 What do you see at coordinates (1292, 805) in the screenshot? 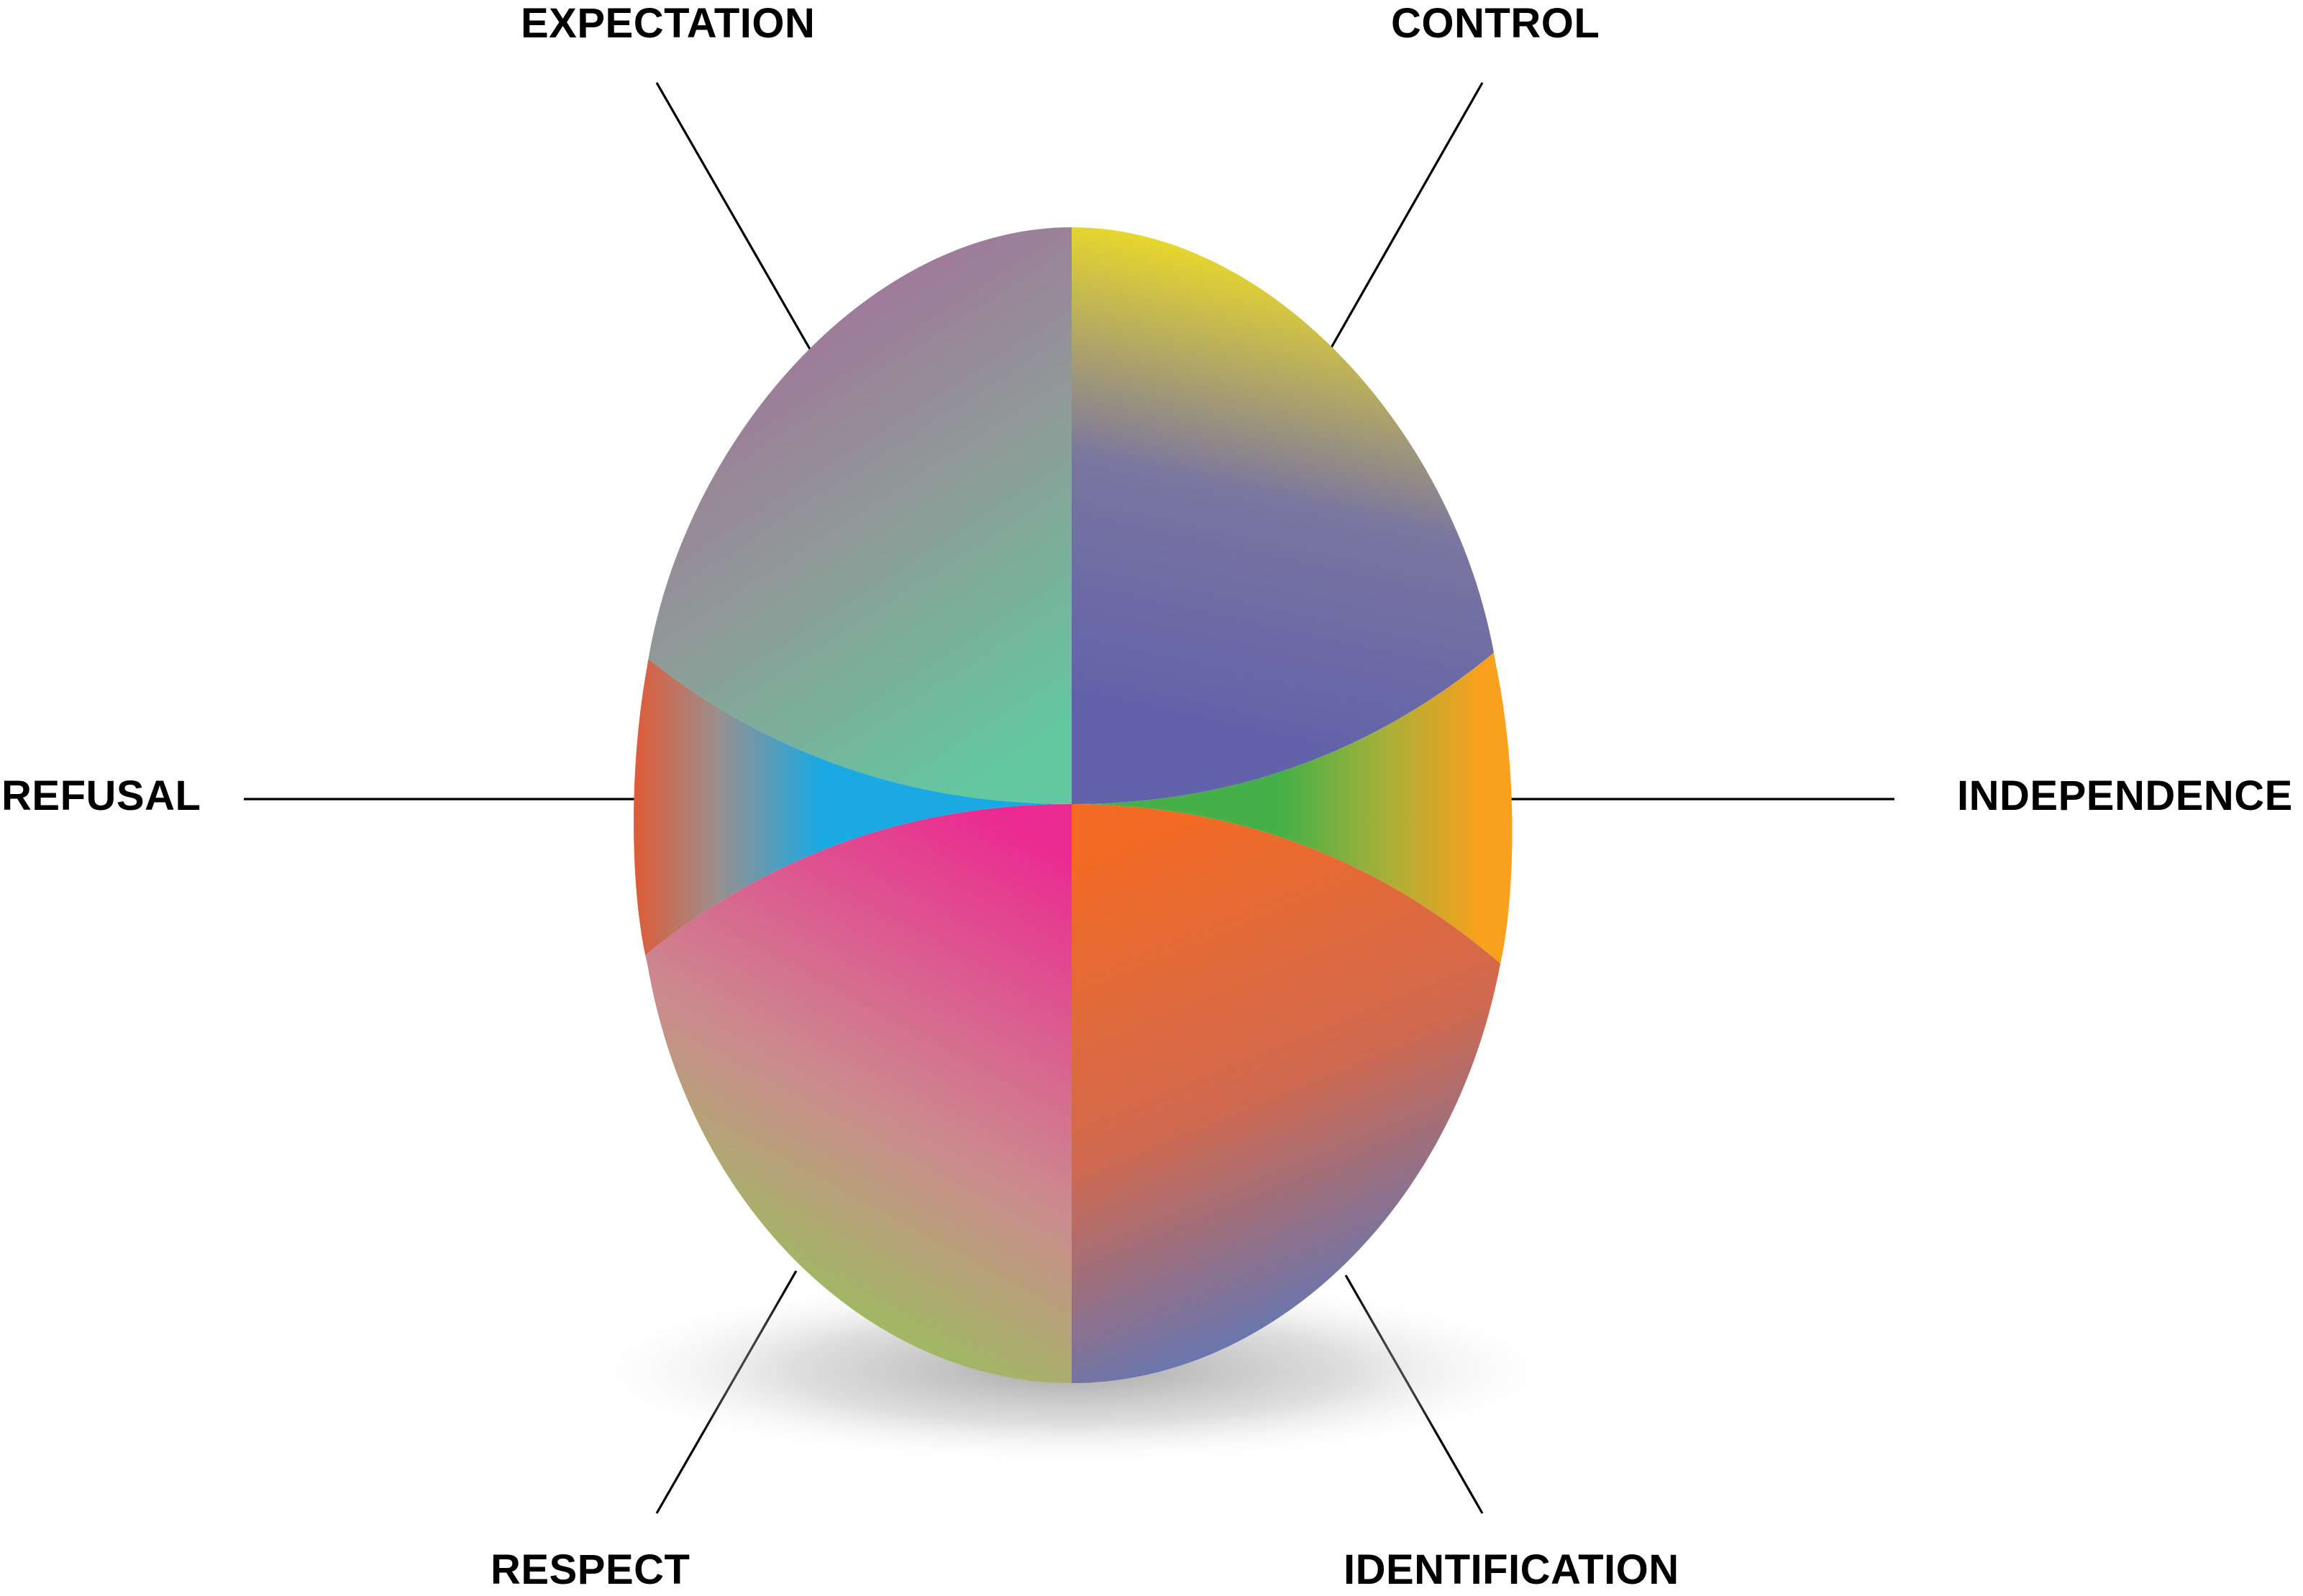
I see `segment-independence` at bounding box center [1292, 805].